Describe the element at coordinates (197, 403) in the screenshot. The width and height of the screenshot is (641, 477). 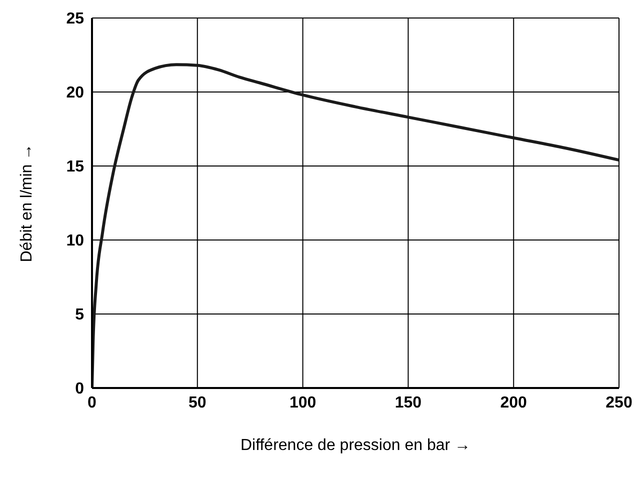
I see `x-tick-label: 50` at that location.